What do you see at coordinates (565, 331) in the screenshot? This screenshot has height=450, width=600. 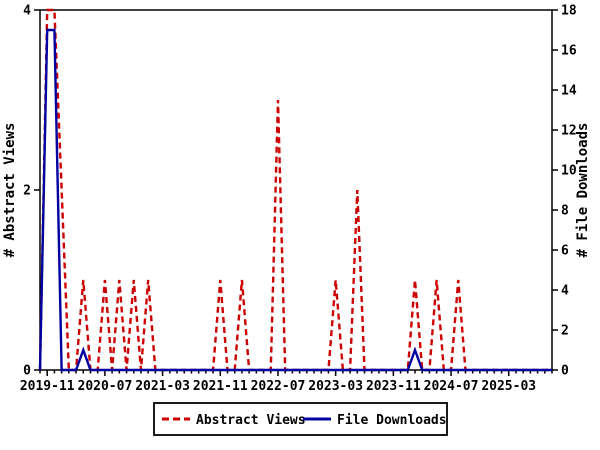 I see `y-right-tick-label: 2` at bounding box center [565, 331].